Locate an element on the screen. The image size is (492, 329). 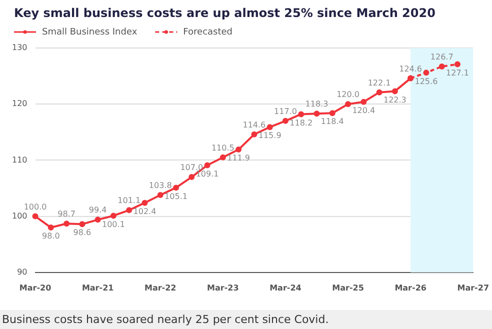
text: Business costs have soared nearly 25 per cent since Covid. is located at coordinates (246, 319).